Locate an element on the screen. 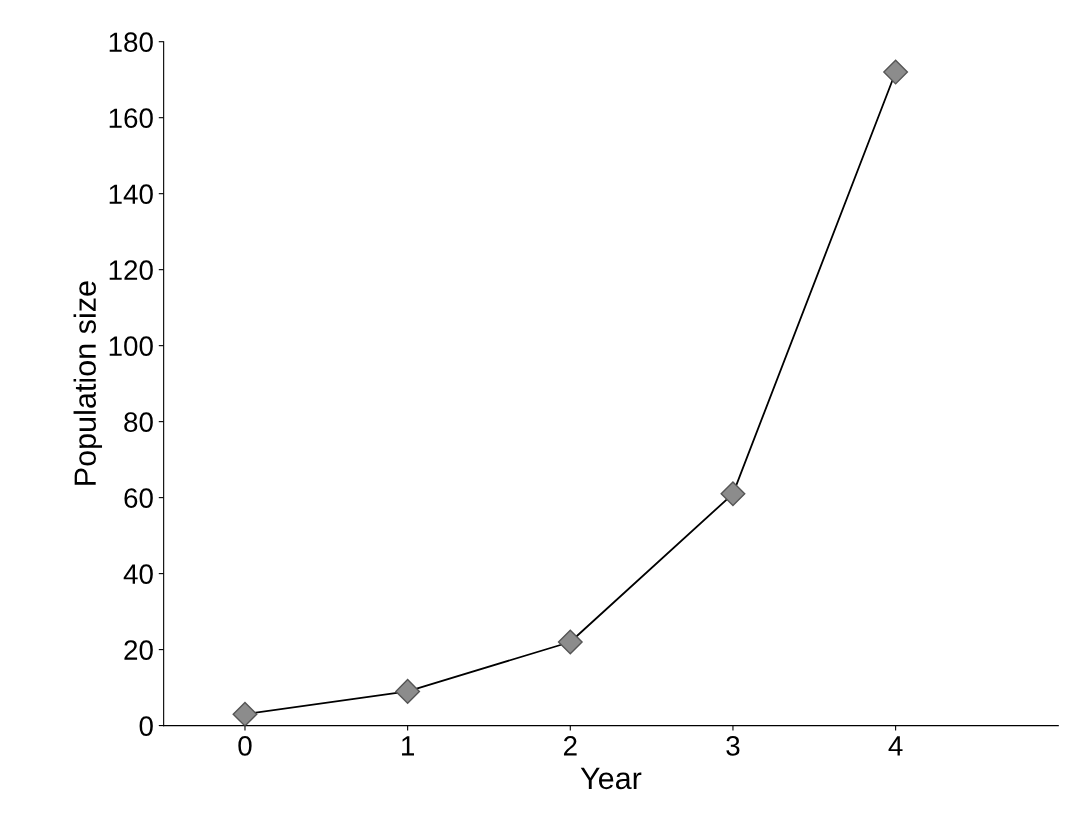  x-axis-title: Year is located at coordinates (611, 778).